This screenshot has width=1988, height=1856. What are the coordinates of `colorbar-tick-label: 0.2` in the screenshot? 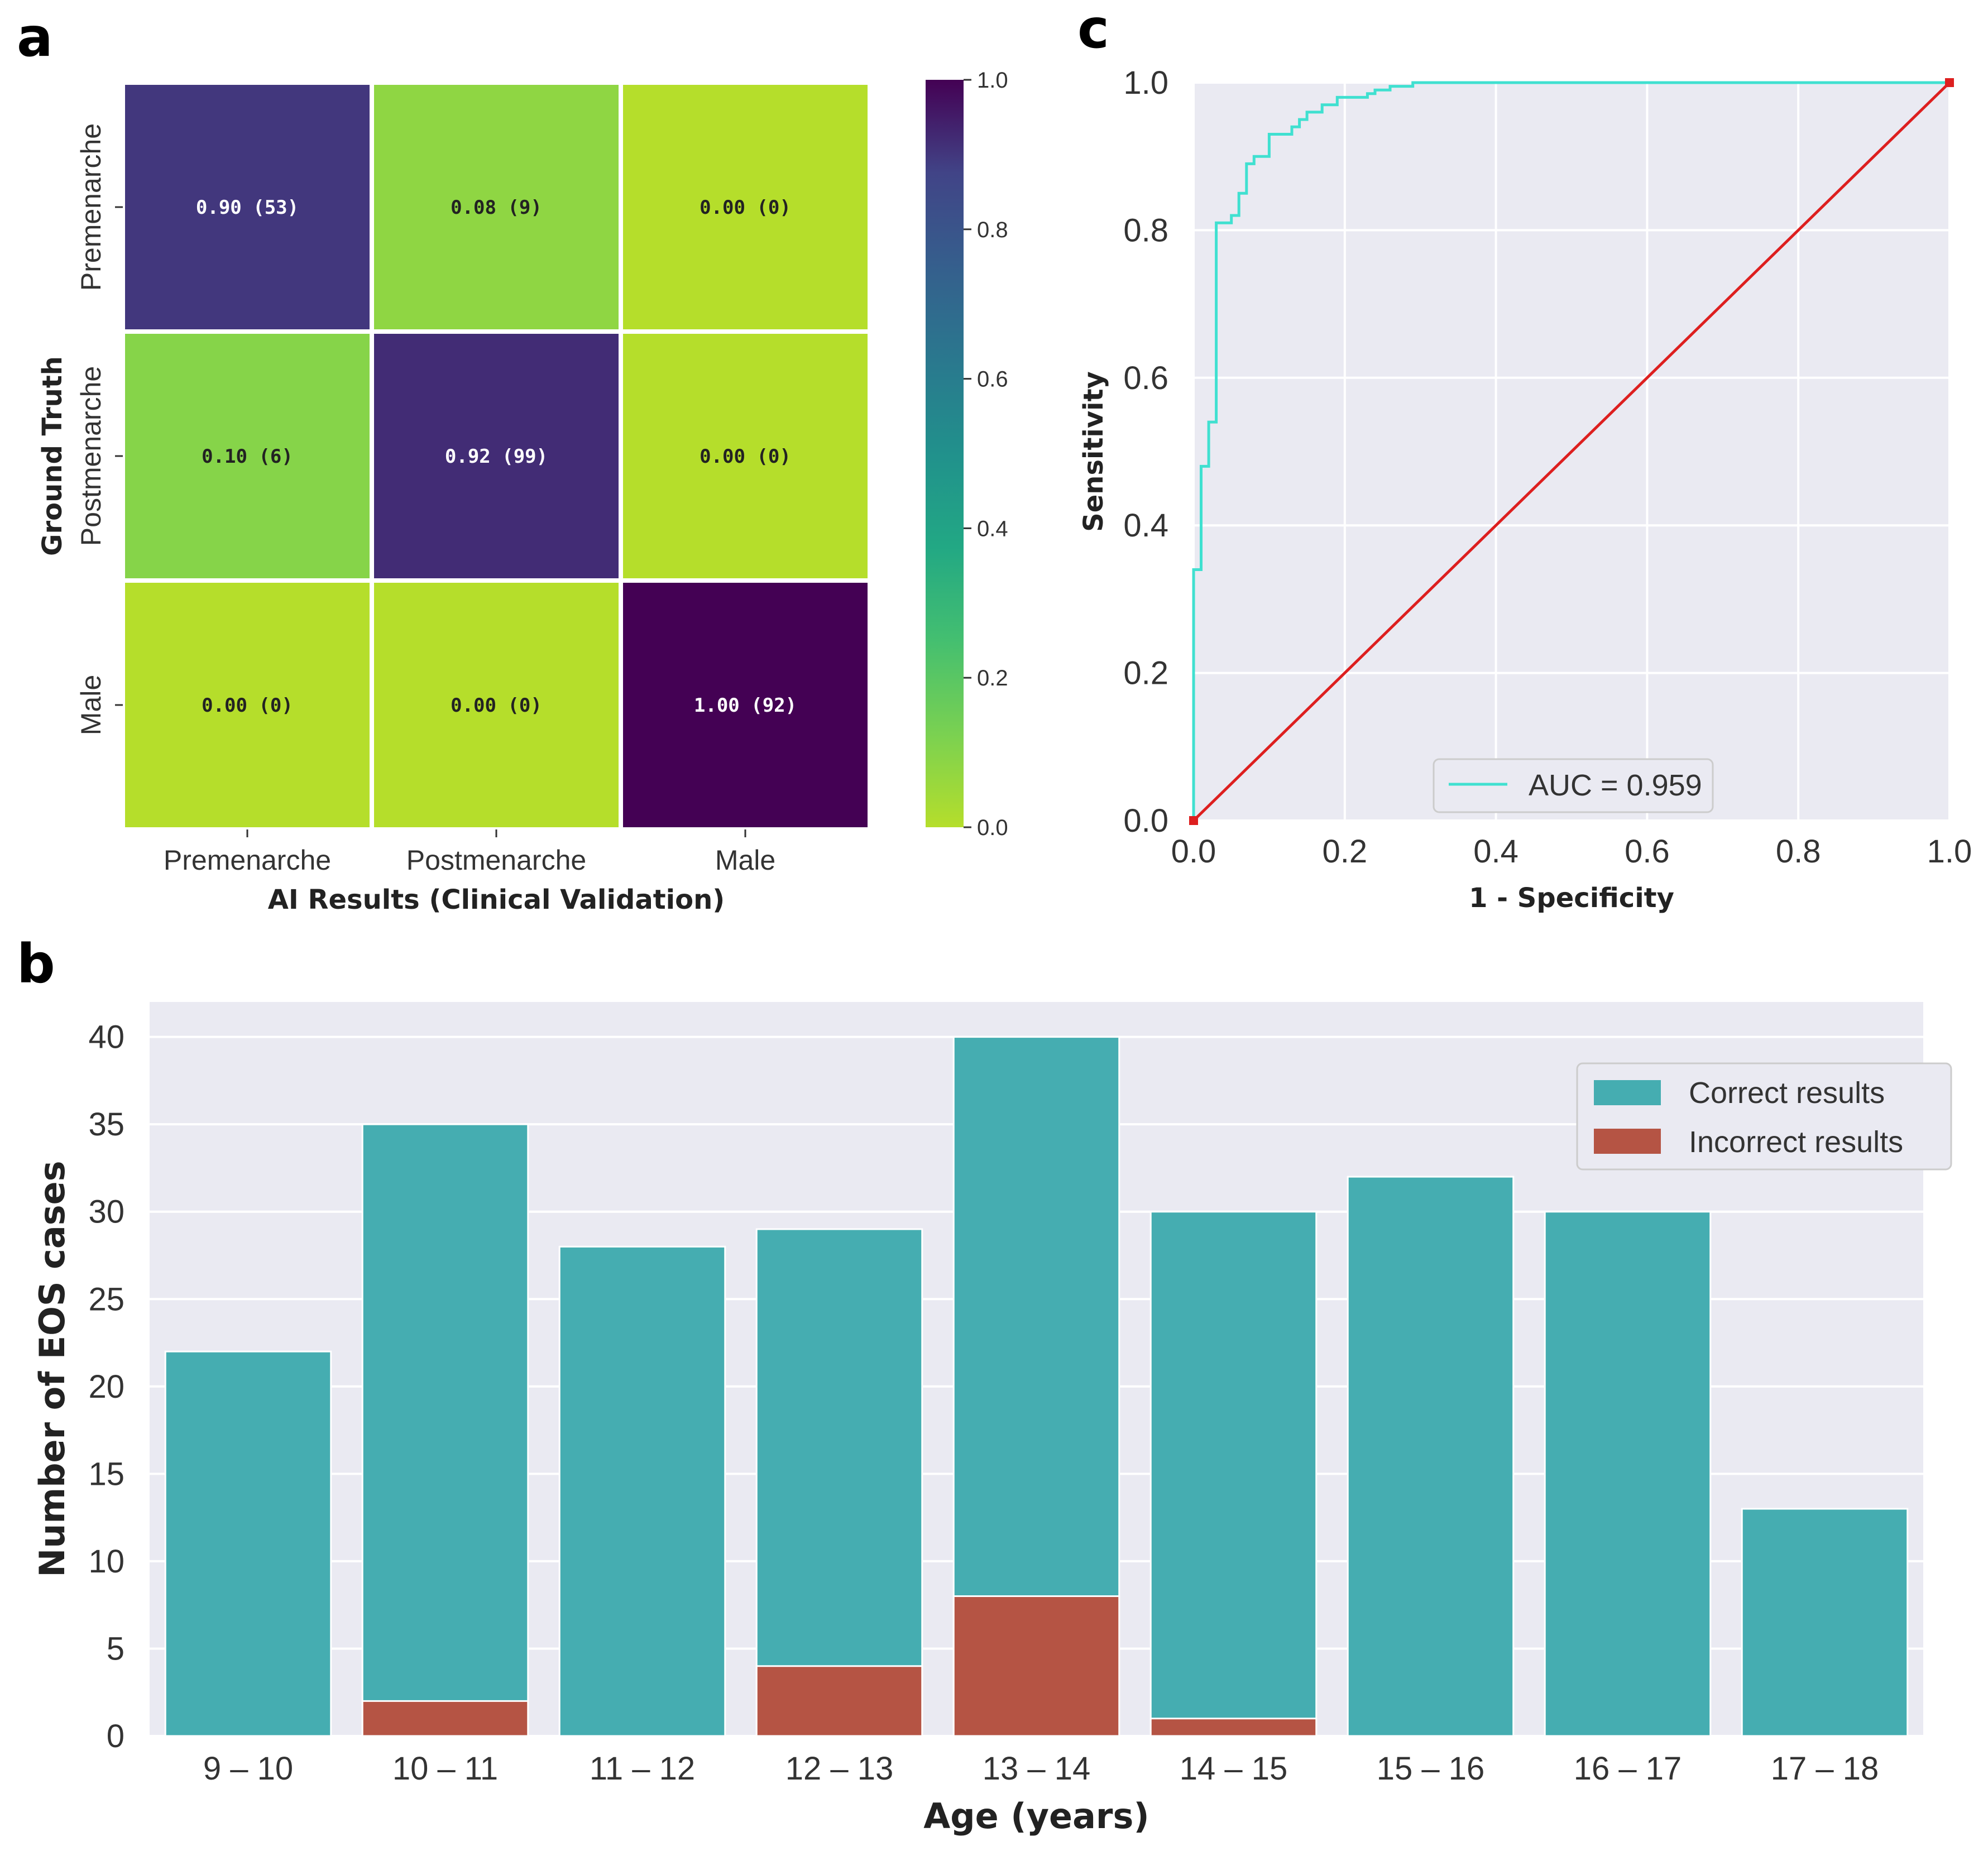 It's located at (993, 678).